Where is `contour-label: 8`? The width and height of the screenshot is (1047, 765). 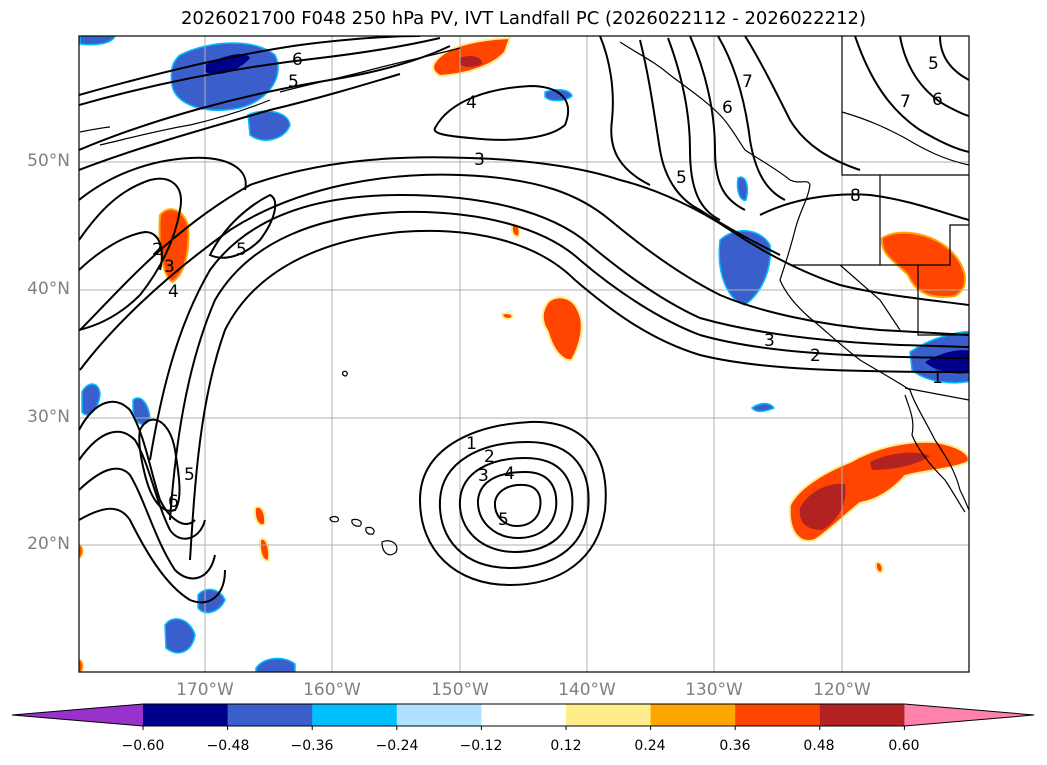 contour-label: 8 is located at coordinates (855, 196).